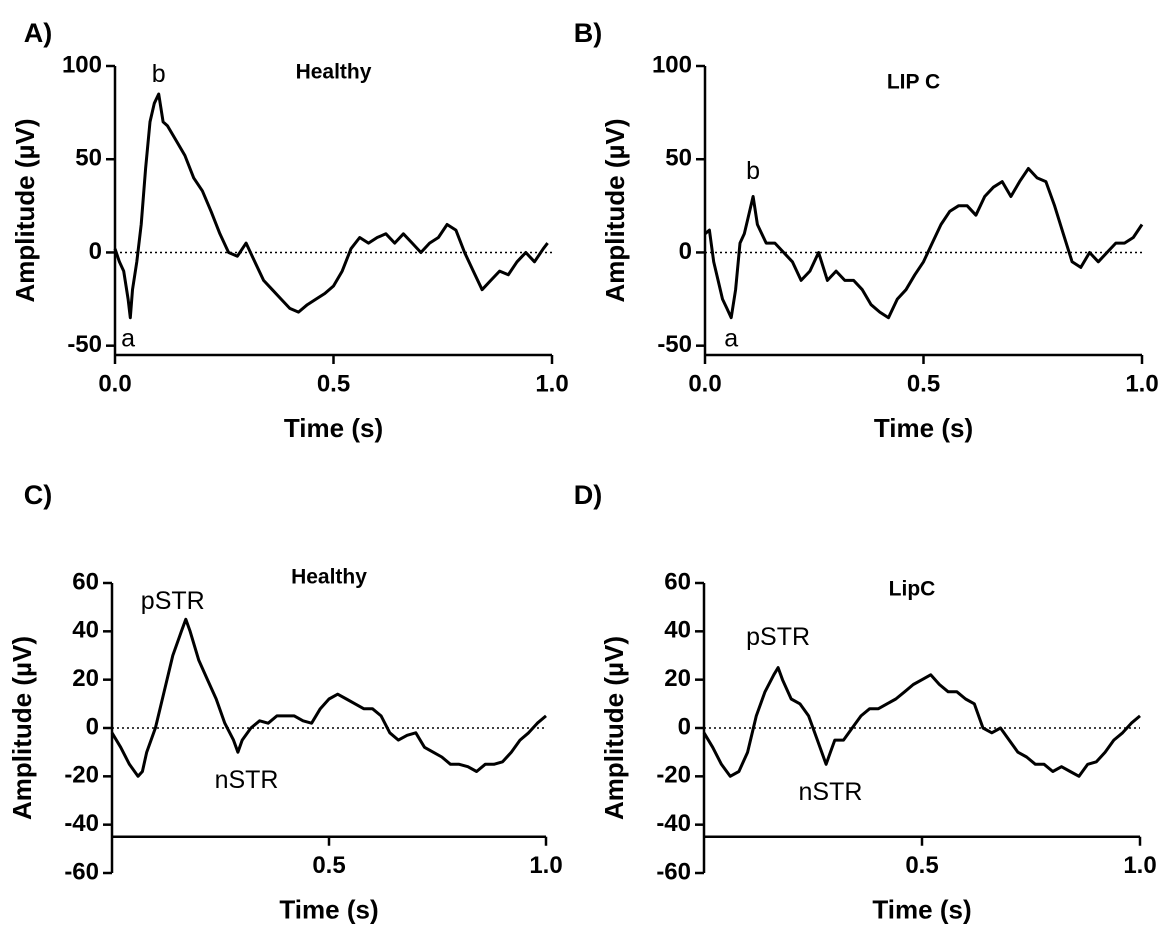  Describe the element at coordinates (588, 33) in the screenshot. I see `panel-label: B)` at that location.